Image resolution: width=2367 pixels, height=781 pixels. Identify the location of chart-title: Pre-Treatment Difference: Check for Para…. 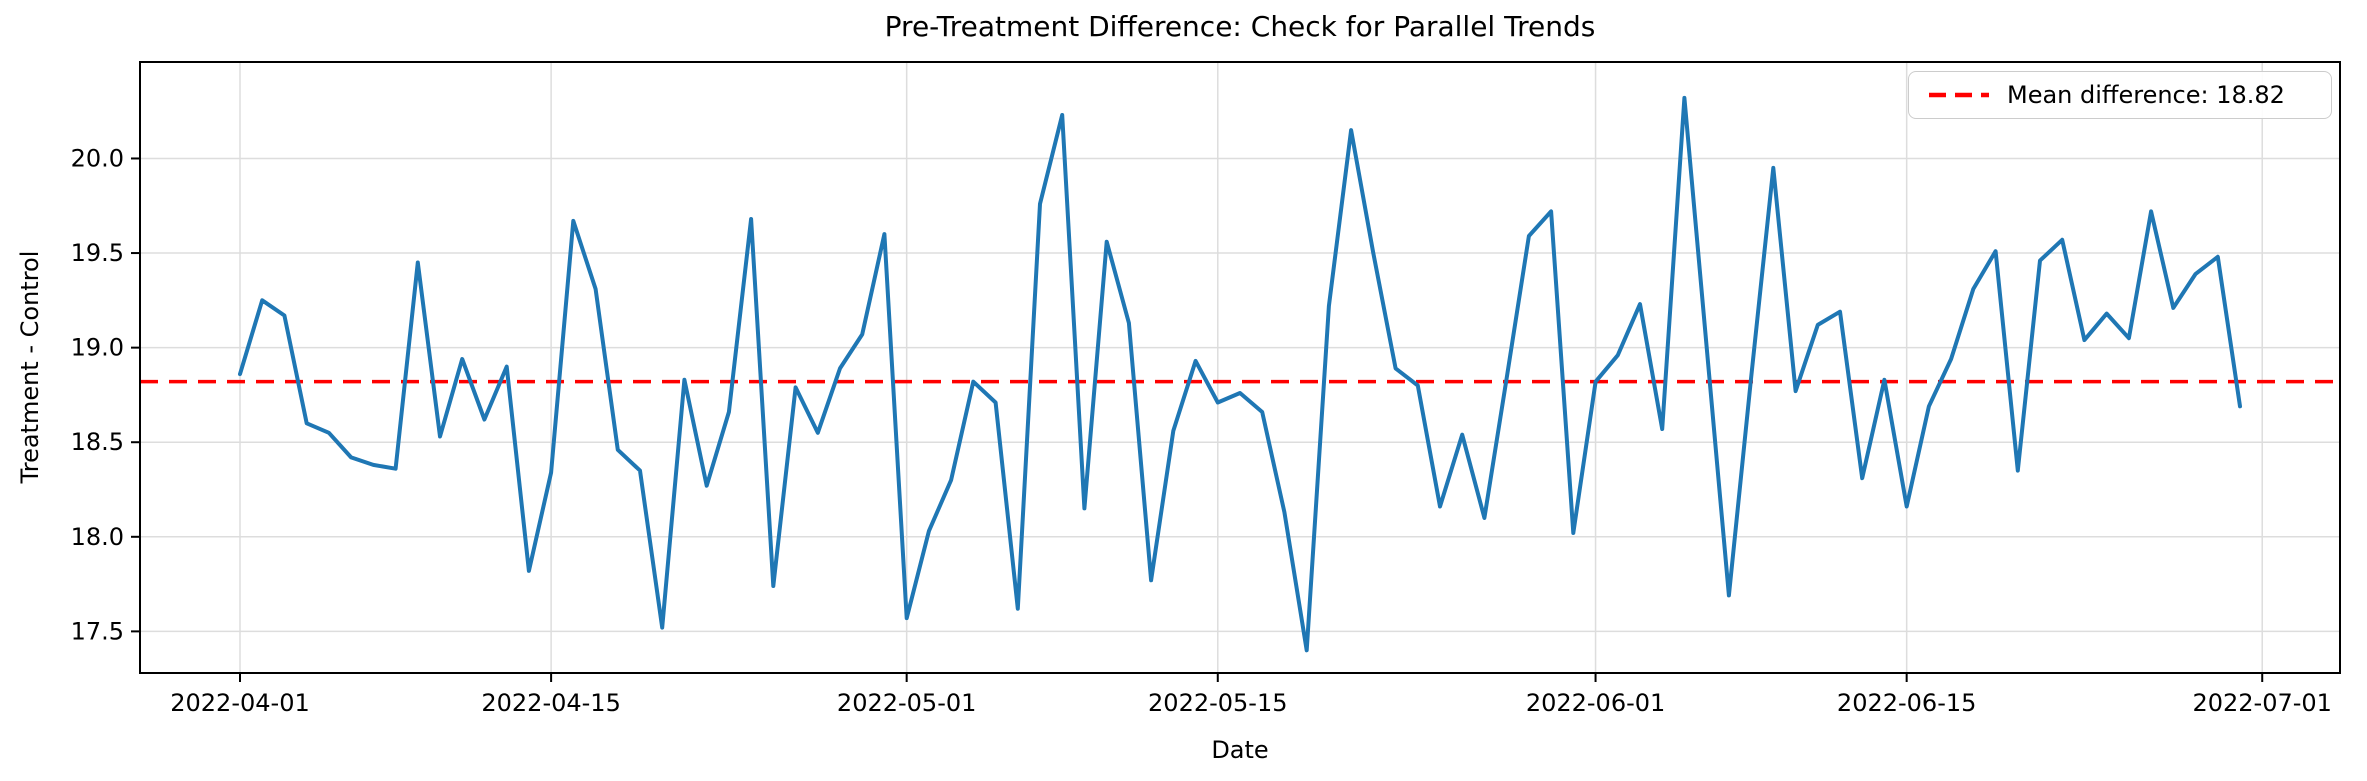
(1240, 26).